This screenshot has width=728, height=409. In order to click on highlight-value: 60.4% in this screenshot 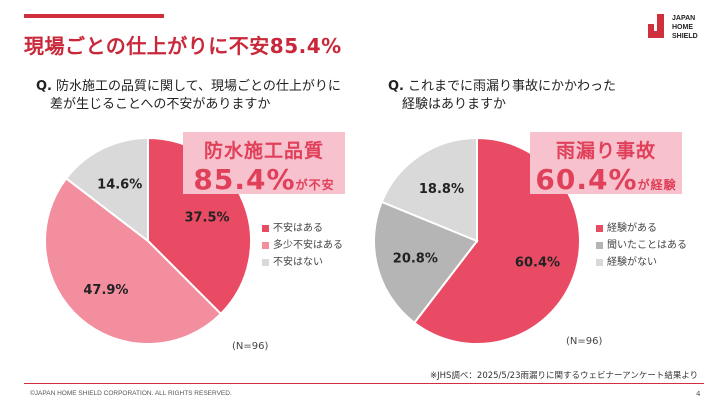, I will do `click(586, 179)`.